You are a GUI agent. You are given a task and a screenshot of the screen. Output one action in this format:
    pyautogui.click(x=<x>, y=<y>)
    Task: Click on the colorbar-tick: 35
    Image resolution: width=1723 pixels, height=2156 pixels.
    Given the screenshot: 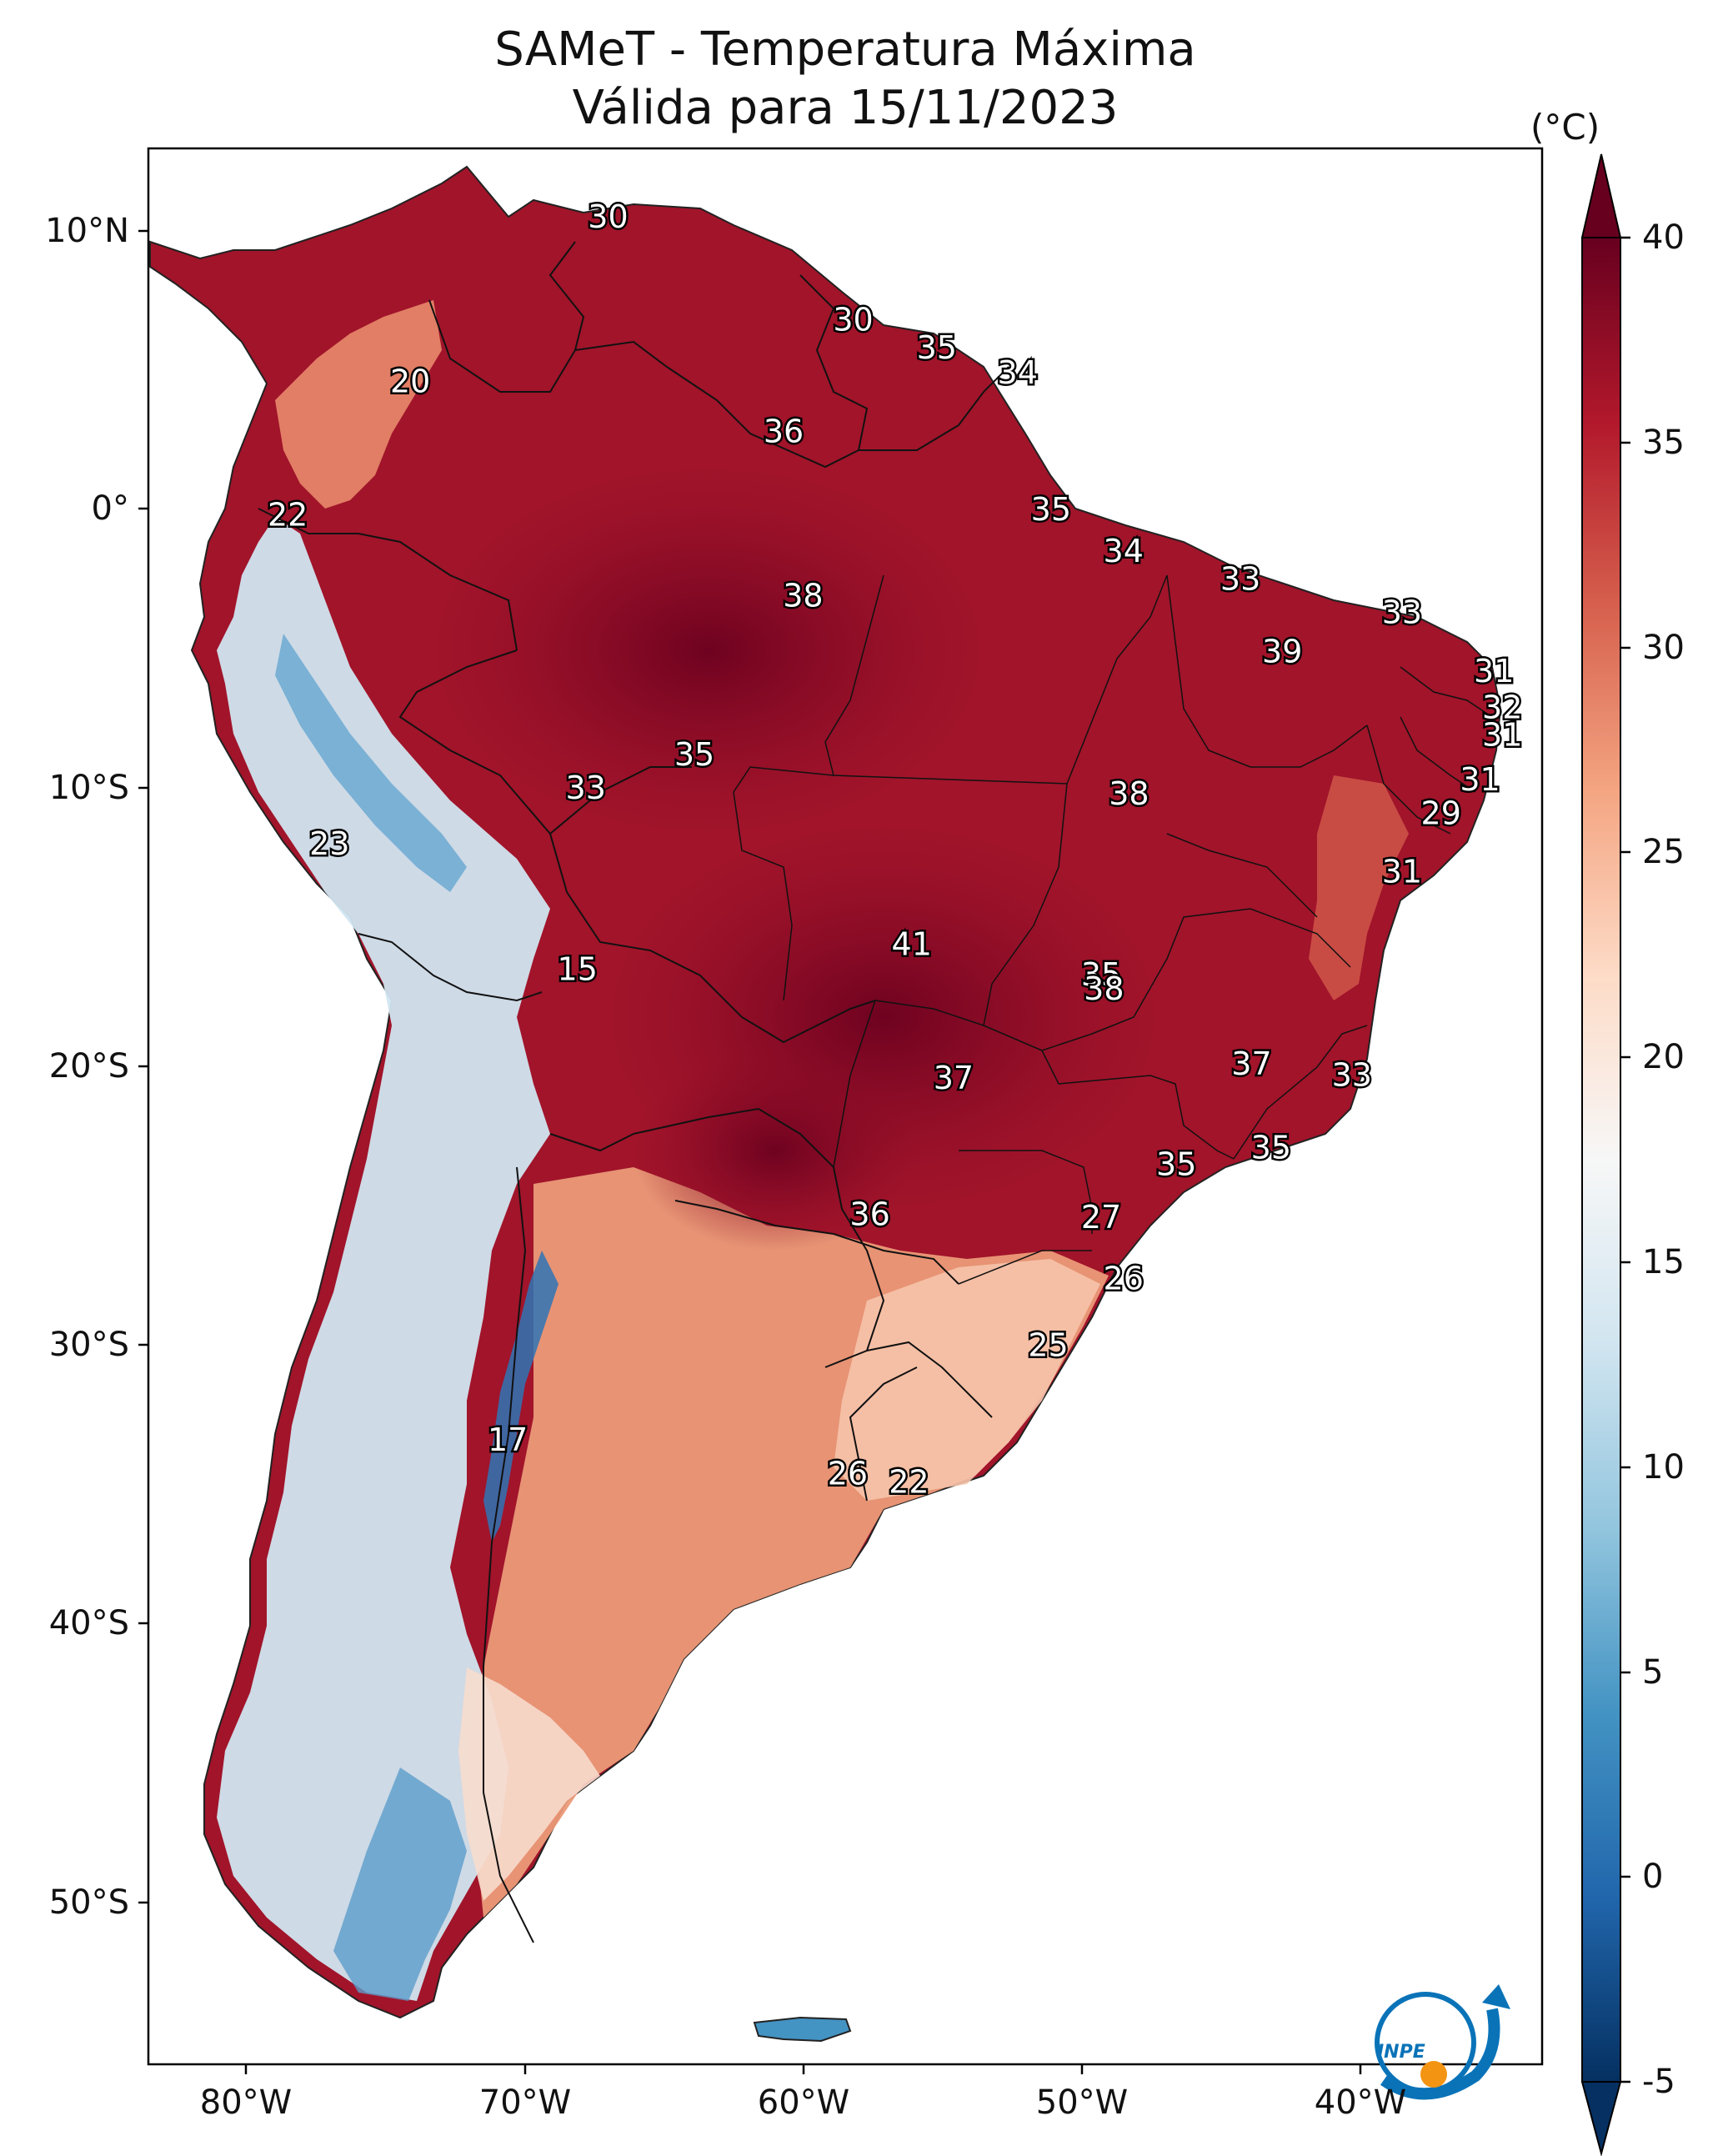 What is the action you would take?
    pyautogui.click(x=1663, y=443)
    